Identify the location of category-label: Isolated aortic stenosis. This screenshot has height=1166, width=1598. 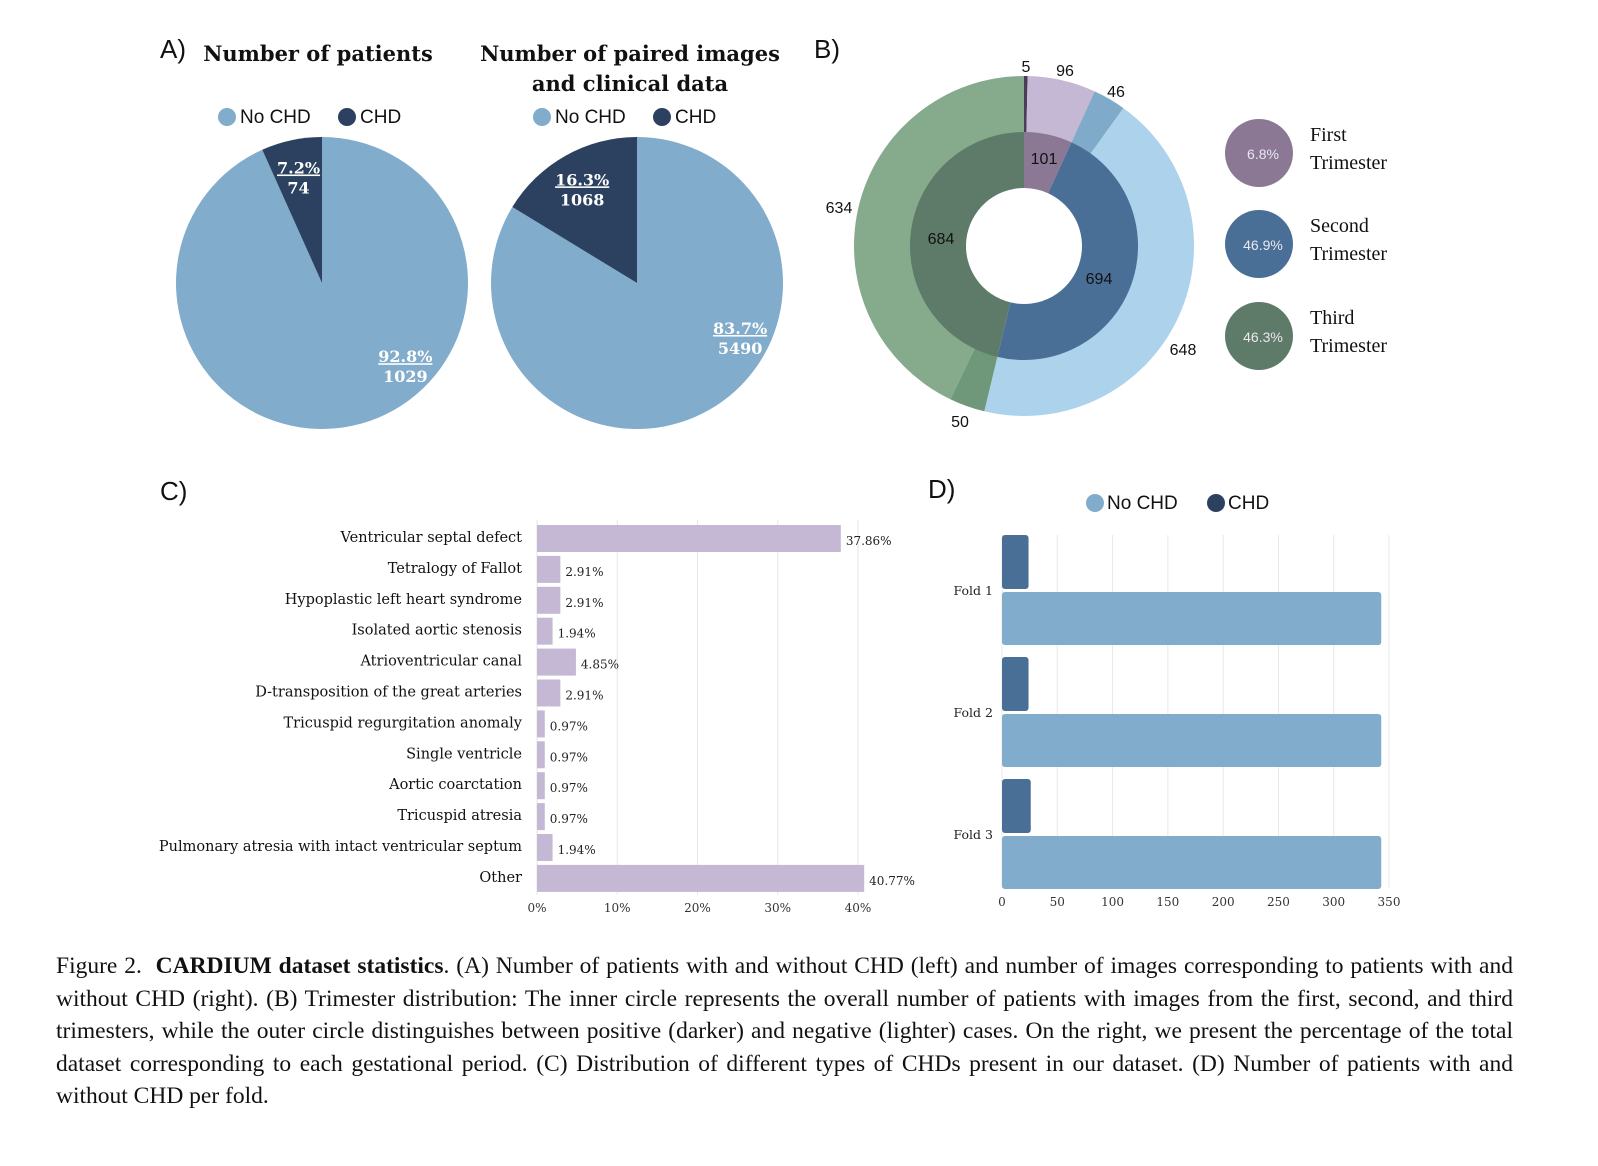
(437, 631).